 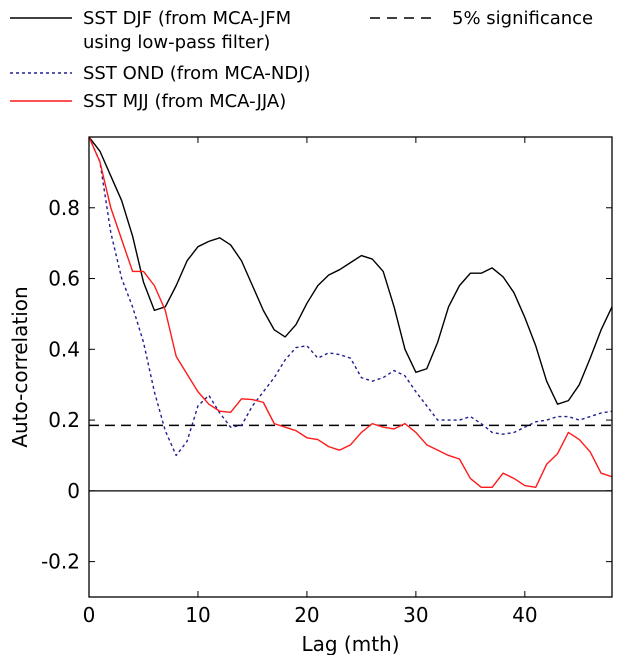 I want to click on x-tick-label: 30, so click(x=415, y=615).